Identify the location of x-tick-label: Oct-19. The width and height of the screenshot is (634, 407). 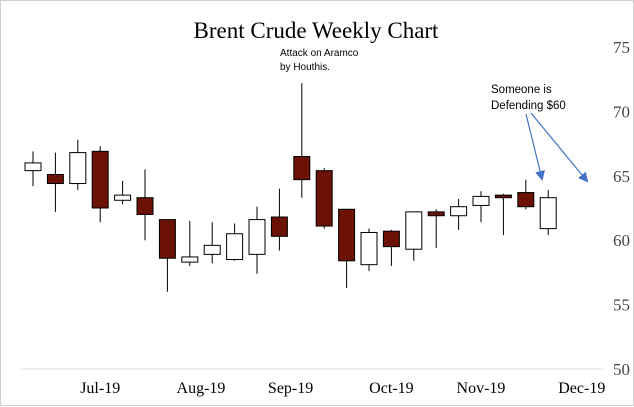
(391, 388).